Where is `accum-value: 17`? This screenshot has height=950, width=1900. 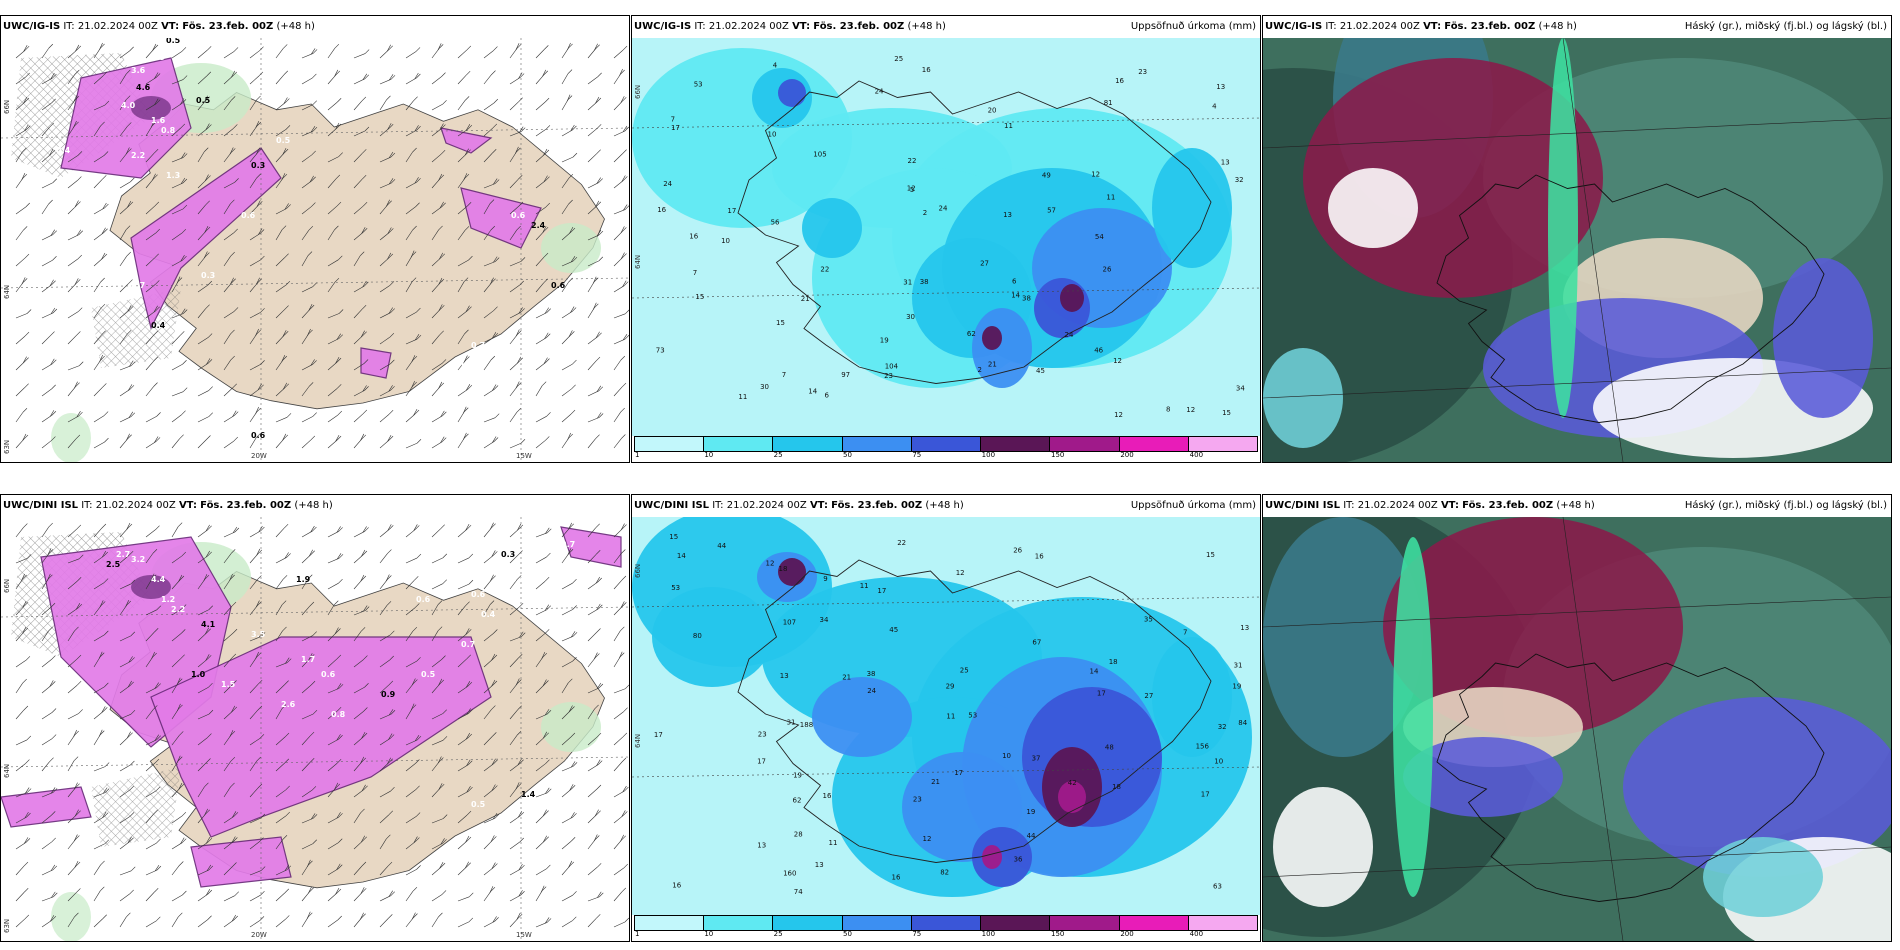 accum-value: 17 is located at coordinates (658, 735).